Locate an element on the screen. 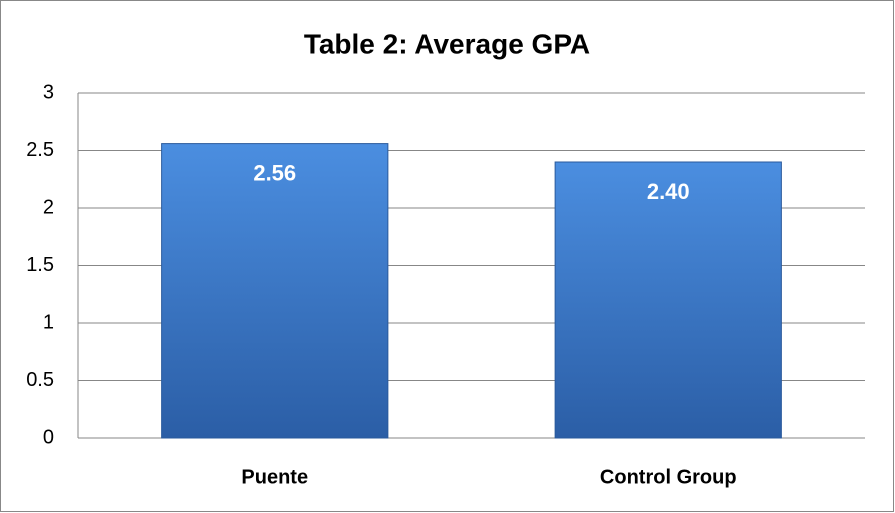 The height and width of the screenshot is (513, 895). y-tick-label: 3 is located at coordinates (48, 92).